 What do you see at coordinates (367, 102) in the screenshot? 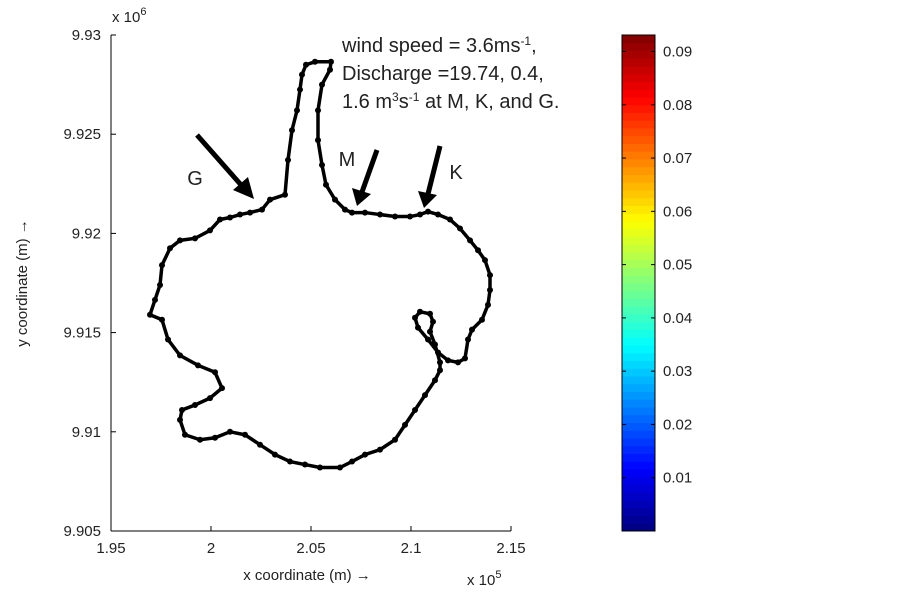
I see `annotation-text: 1.6 m` at bounding box center [367, 102].